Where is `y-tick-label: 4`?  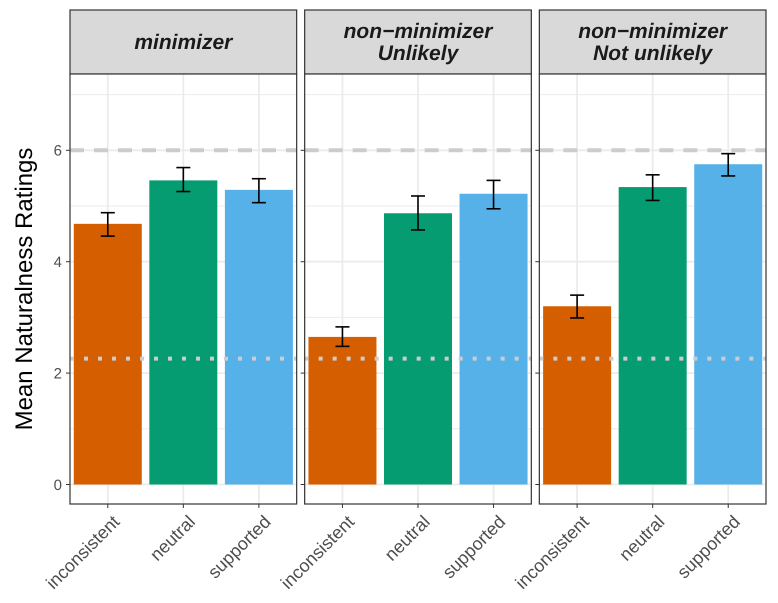 y-tick-label: 4 is located at coordinates (58, 262).